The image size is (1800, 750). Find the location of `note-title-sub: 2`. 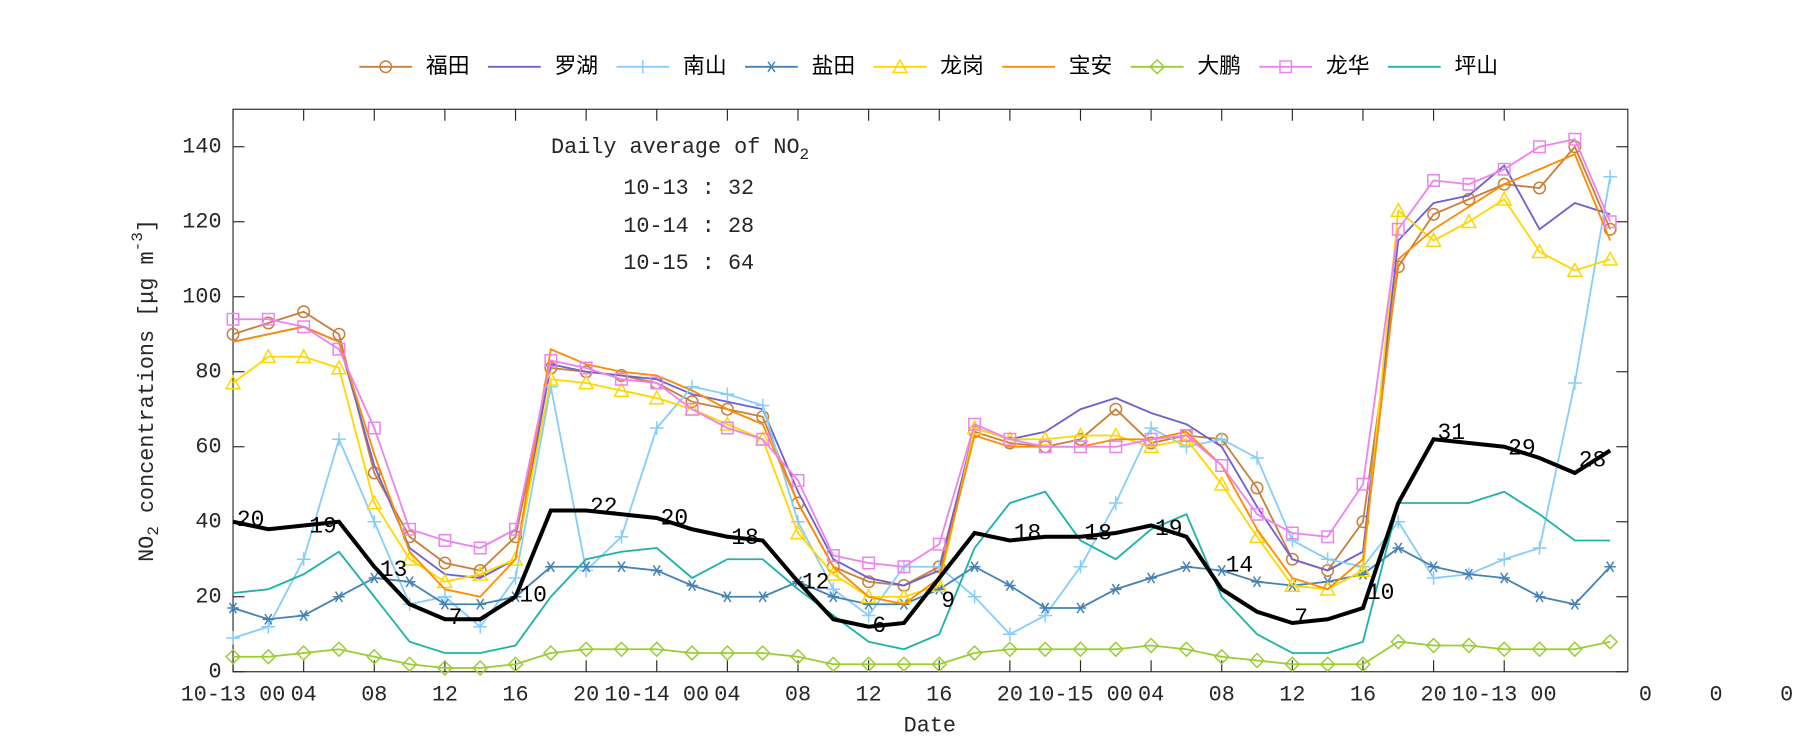

note-title-sub: 2 is located at coordinates (805, 155).